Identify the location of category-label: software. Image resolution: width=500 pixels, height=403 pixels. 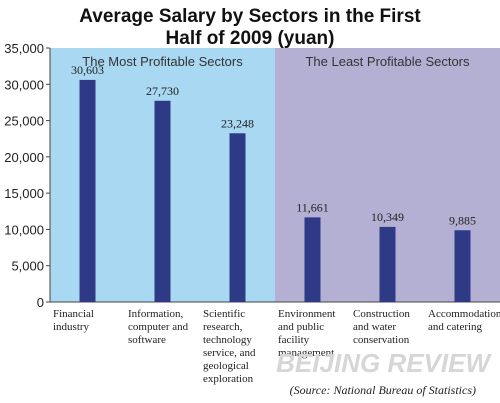
(147, 340).